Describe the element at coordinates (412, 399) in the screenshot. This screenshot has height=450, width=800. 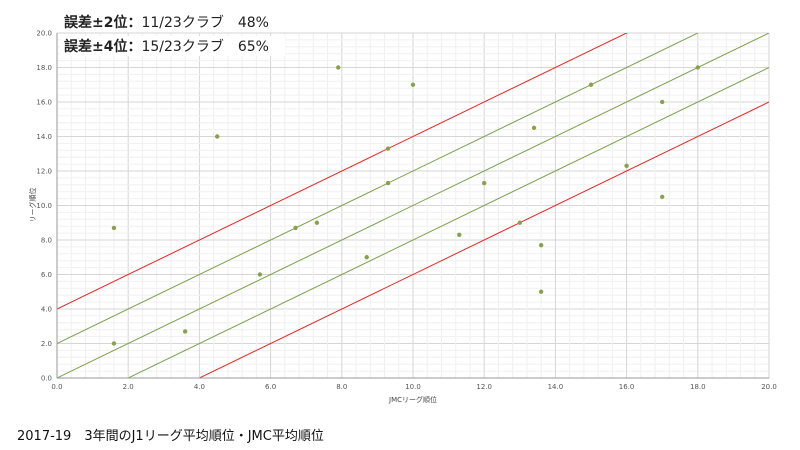
I see `x-axis-title: JMCリーグ順位` at that location.